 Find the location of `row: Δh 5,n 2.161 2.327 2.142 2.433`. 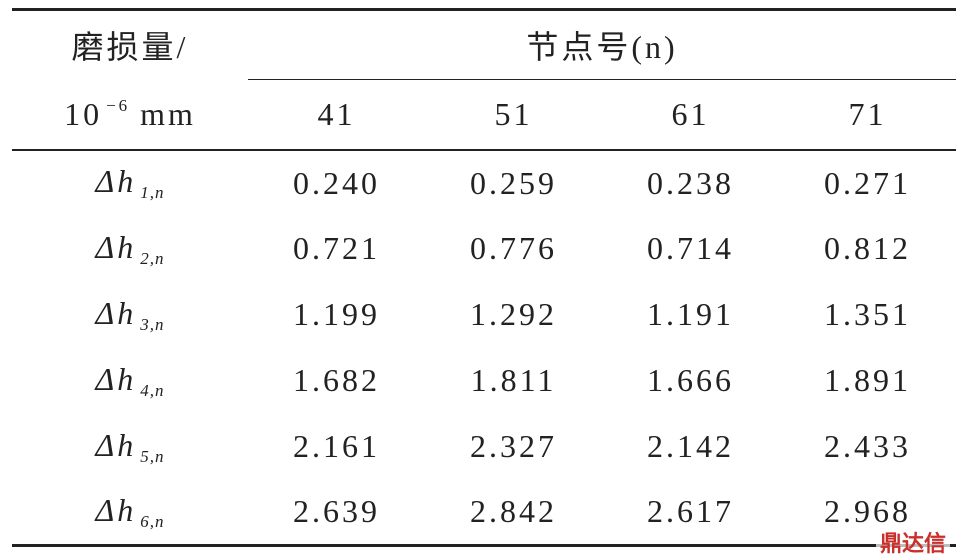

row: Δh 5,n 2.161 2.327 2.142 2.433 is located at coordinates (484, 447).